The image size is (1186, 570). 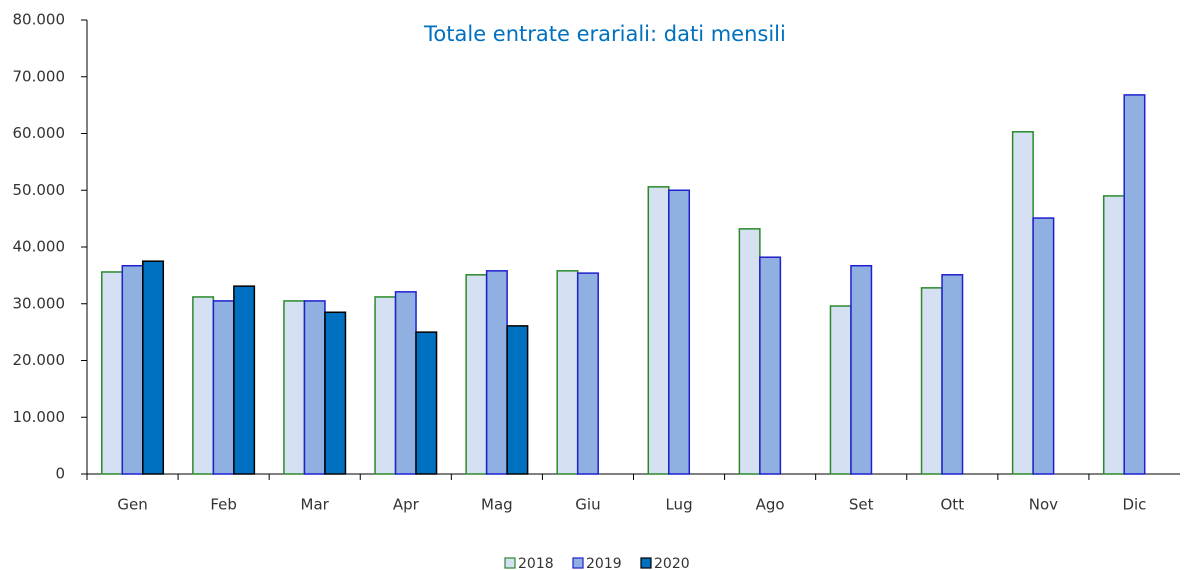 I want to click on x-tick-label: Apr, so click(x=406, y=505).